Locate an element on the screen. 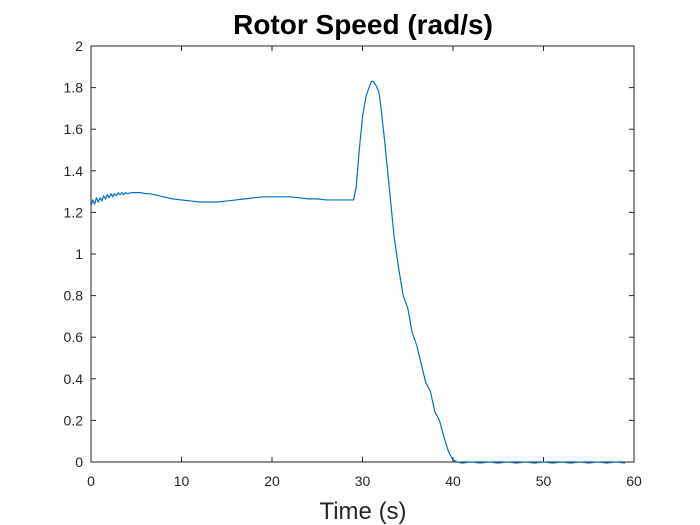 The width and height of the screenshot is (700, 525). x-tick-label: 0 is located at coordinates (91, 481).